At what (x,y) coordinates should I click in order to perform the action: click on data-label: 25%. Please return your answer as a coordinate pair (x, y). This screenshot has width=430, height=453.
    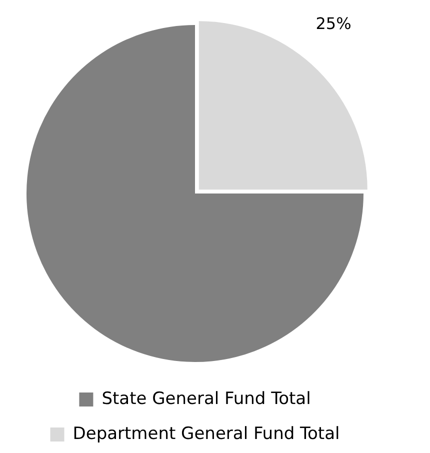
    Looking at the image, I should click on (334, 24).